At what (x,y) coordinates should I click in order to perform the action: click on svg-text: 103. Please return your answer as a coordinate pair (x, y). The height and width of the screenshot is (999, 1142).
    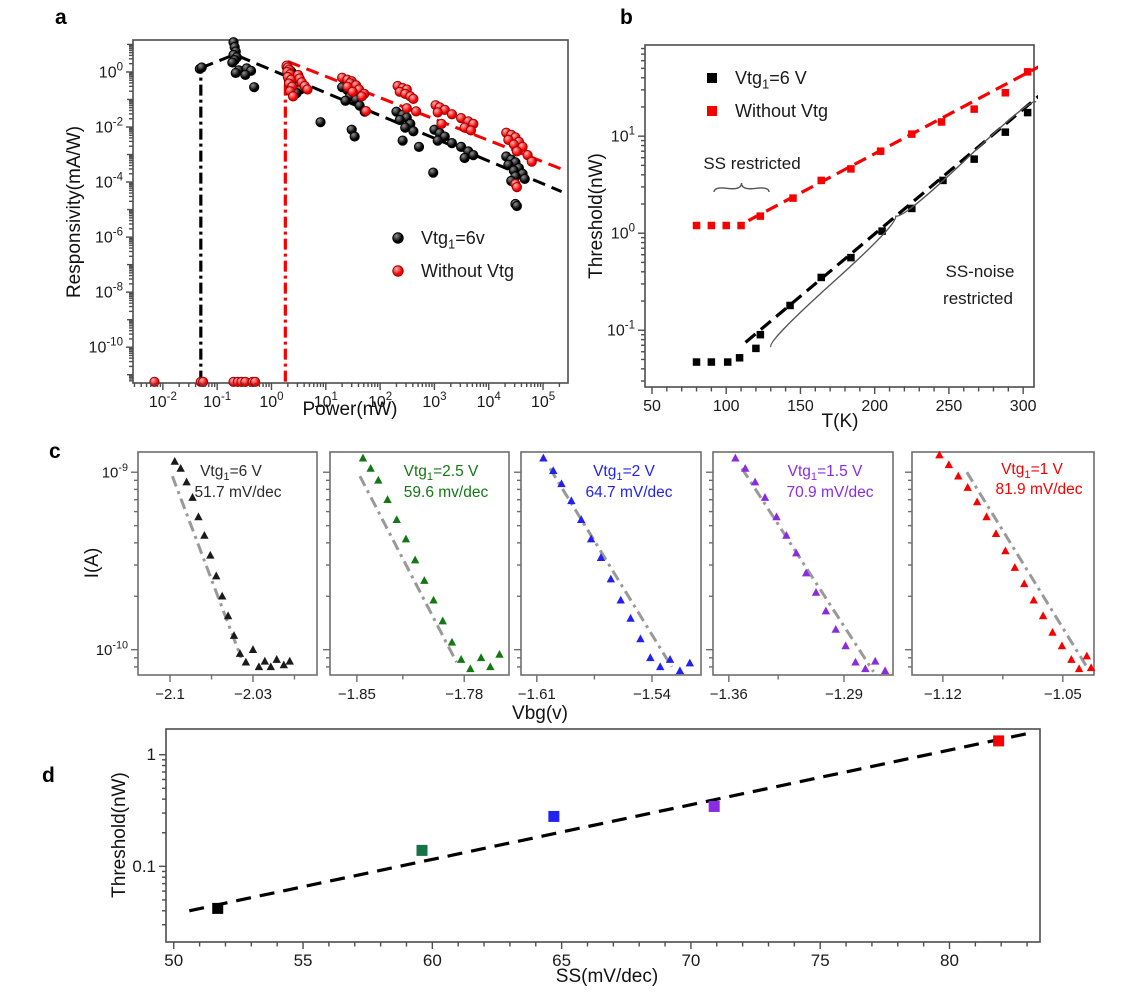
    Looking at the image, I should click on (434, 401).